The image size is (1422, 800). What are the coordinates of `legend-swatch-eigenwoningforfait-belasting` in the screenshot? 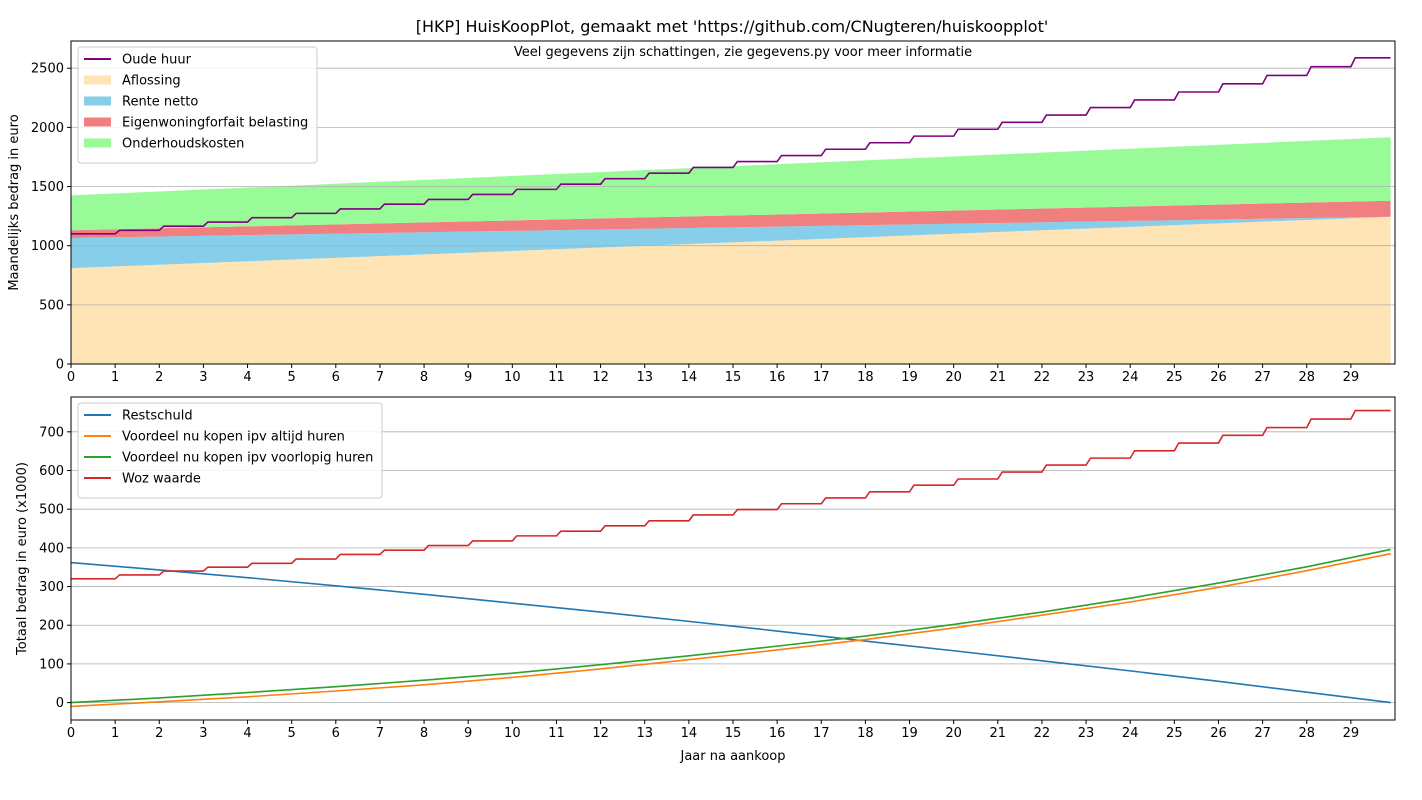 It's located at (97, 122).